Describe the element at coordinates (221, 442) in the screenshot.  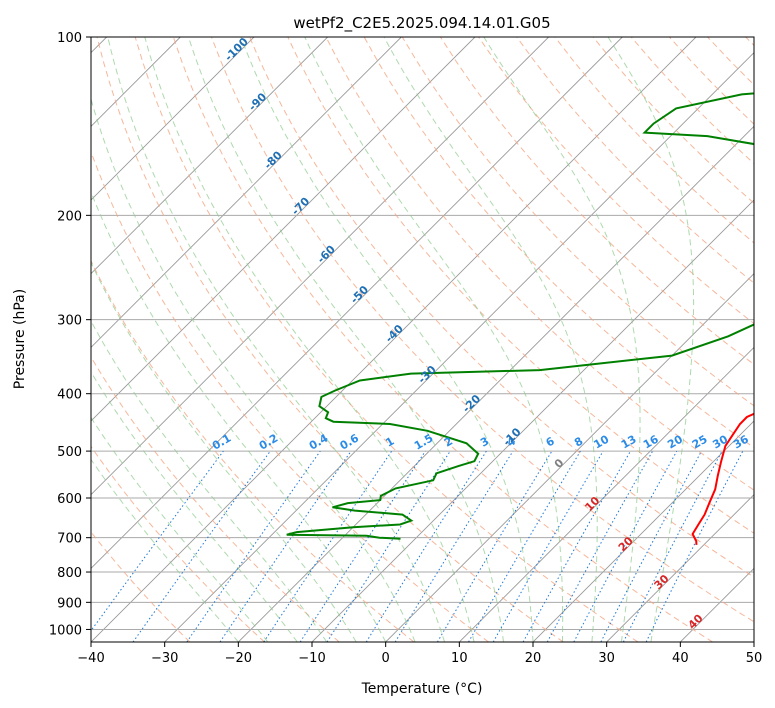
I see `mixing-ratio-label: 0.1` at that location.